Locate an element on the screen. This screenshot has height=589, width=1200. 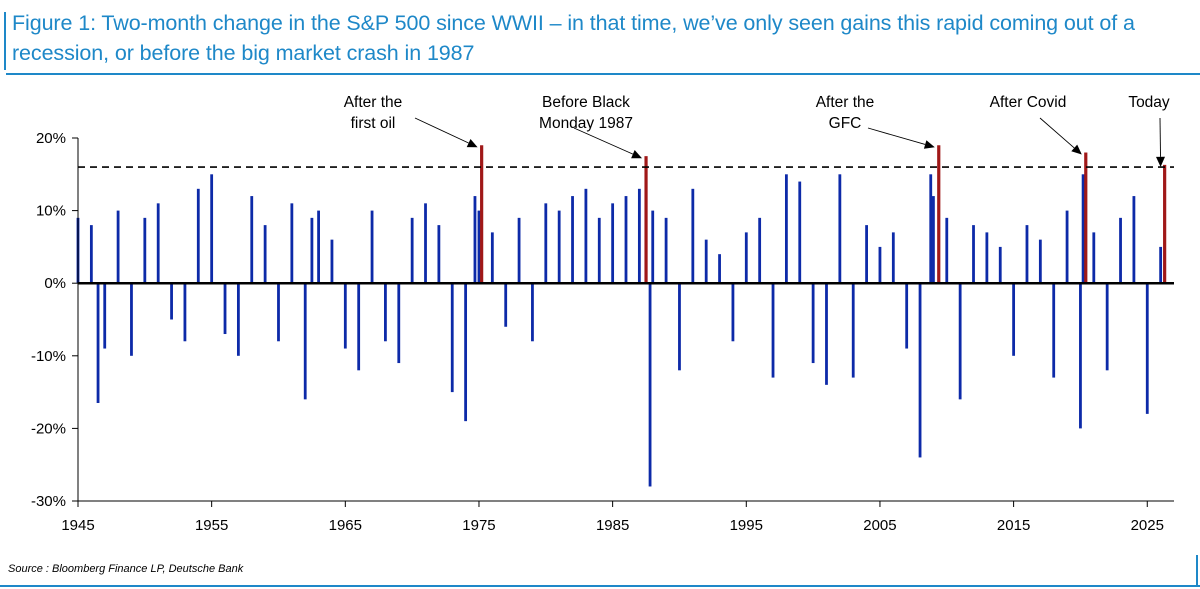
y-tick-label: 20% is located at coordinates (51, 138).